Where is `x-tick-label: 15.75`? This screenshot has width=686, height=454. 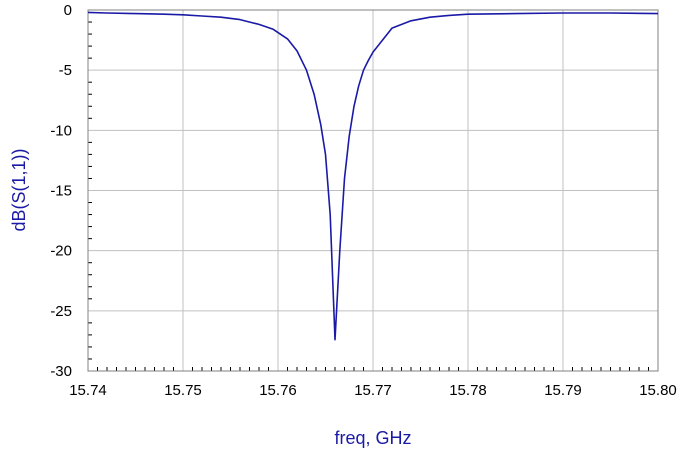
x-tick-label: 15.75 is located at coordinates (183, 390).